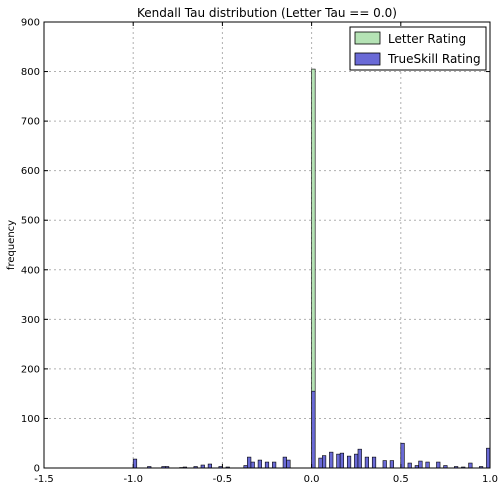  Describe the element at coordinates (30, 270) in the screenshot. I see `y-tick-label: 400` at that location.